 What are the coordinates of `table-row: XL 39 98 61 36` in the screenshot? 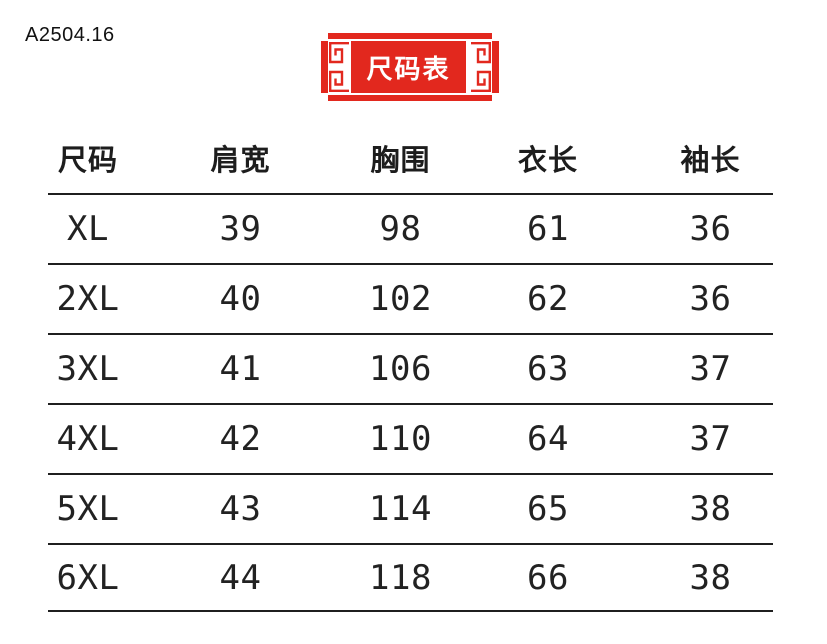 It's located at (410, 229).